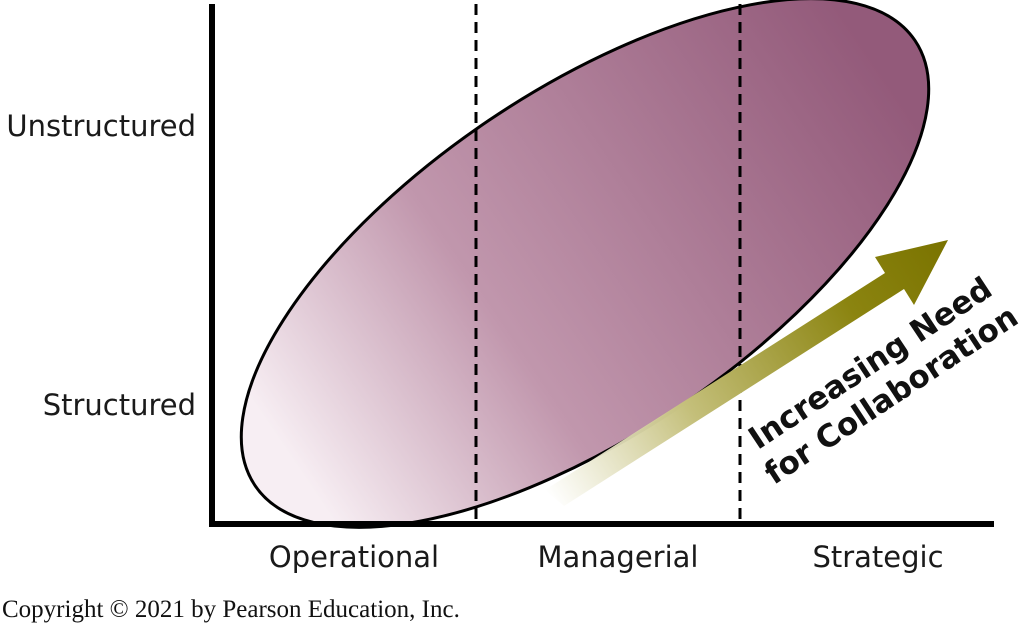  What do you see at coordinates (119, 405) in the screenshot?
I see `y-label-structured: Structured` at bounding box center [119, 405].